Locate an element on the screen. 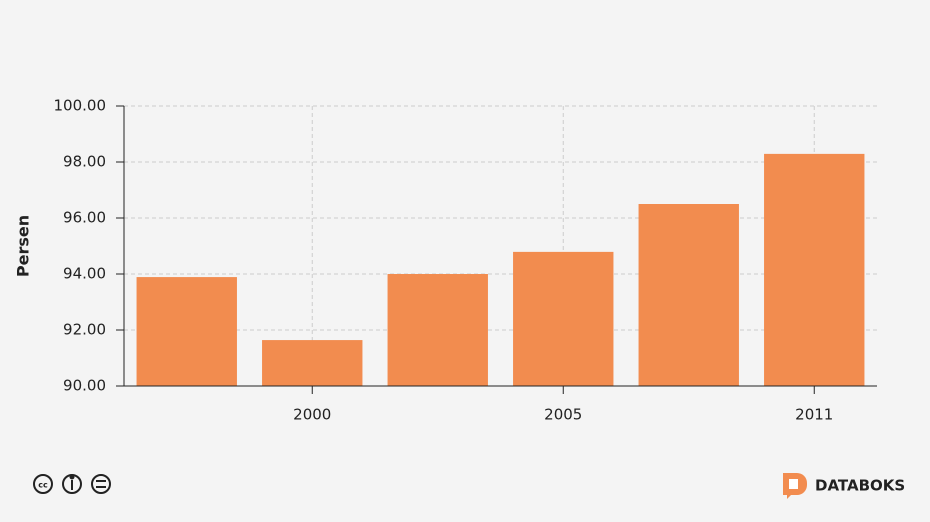 This screenshot has width=930, height=522. brand-logo is located at coordinates (795, 486).